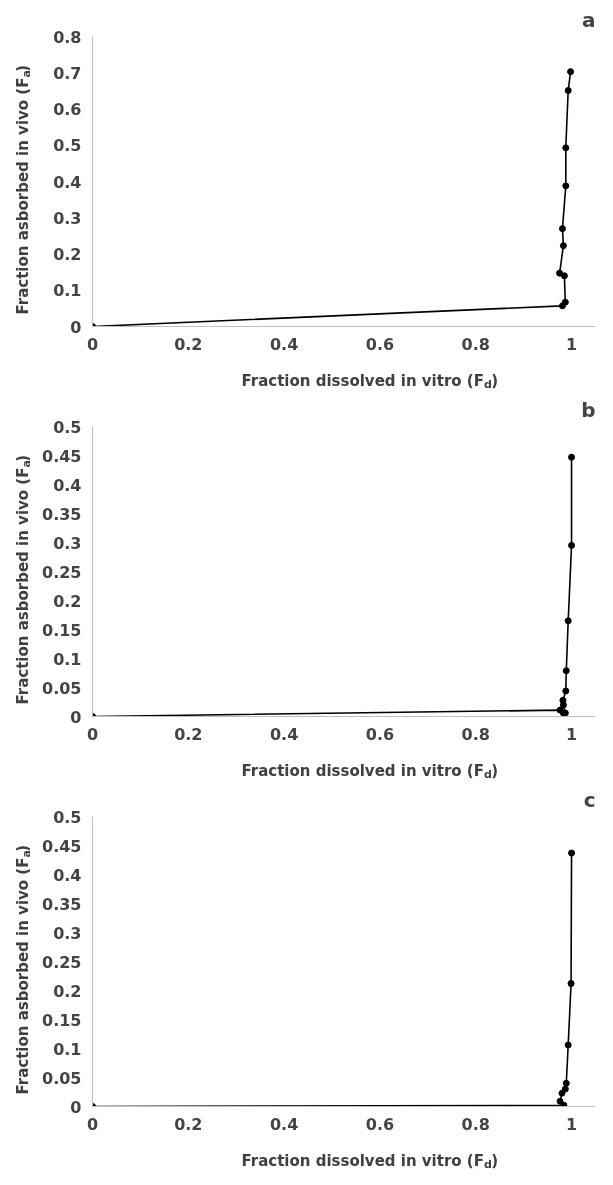  What do you see at coordinates (67, 73) in the screenshot?
I see `y-tick-label: 0.7` at bounding box center [67, 73].